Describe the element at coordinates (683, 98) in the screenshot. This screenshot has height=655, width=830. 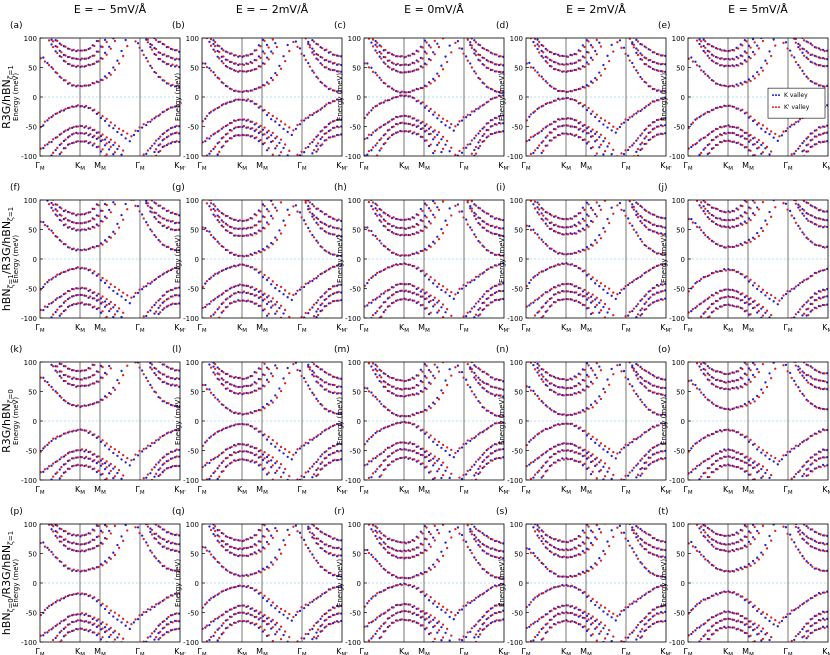
I see `y-tick-label: 0` at that location.